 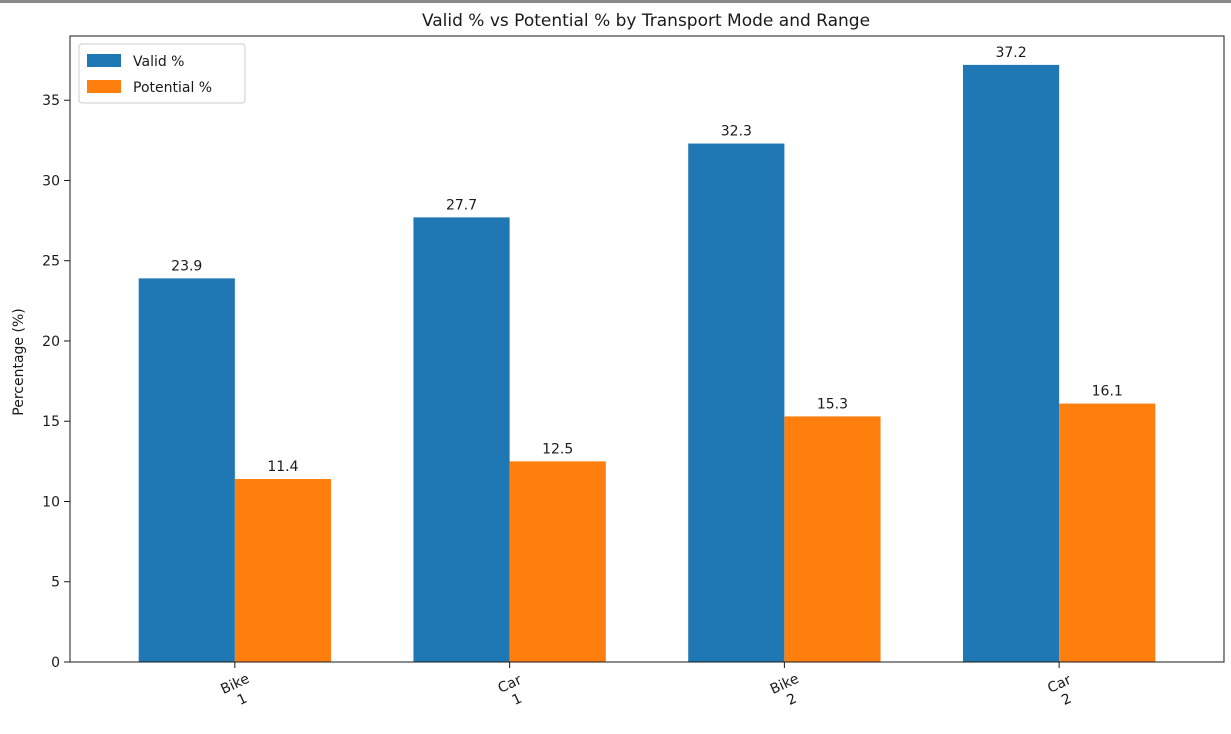 I want to click on y-tick-label-10: 10, so click(x=51, y=502).